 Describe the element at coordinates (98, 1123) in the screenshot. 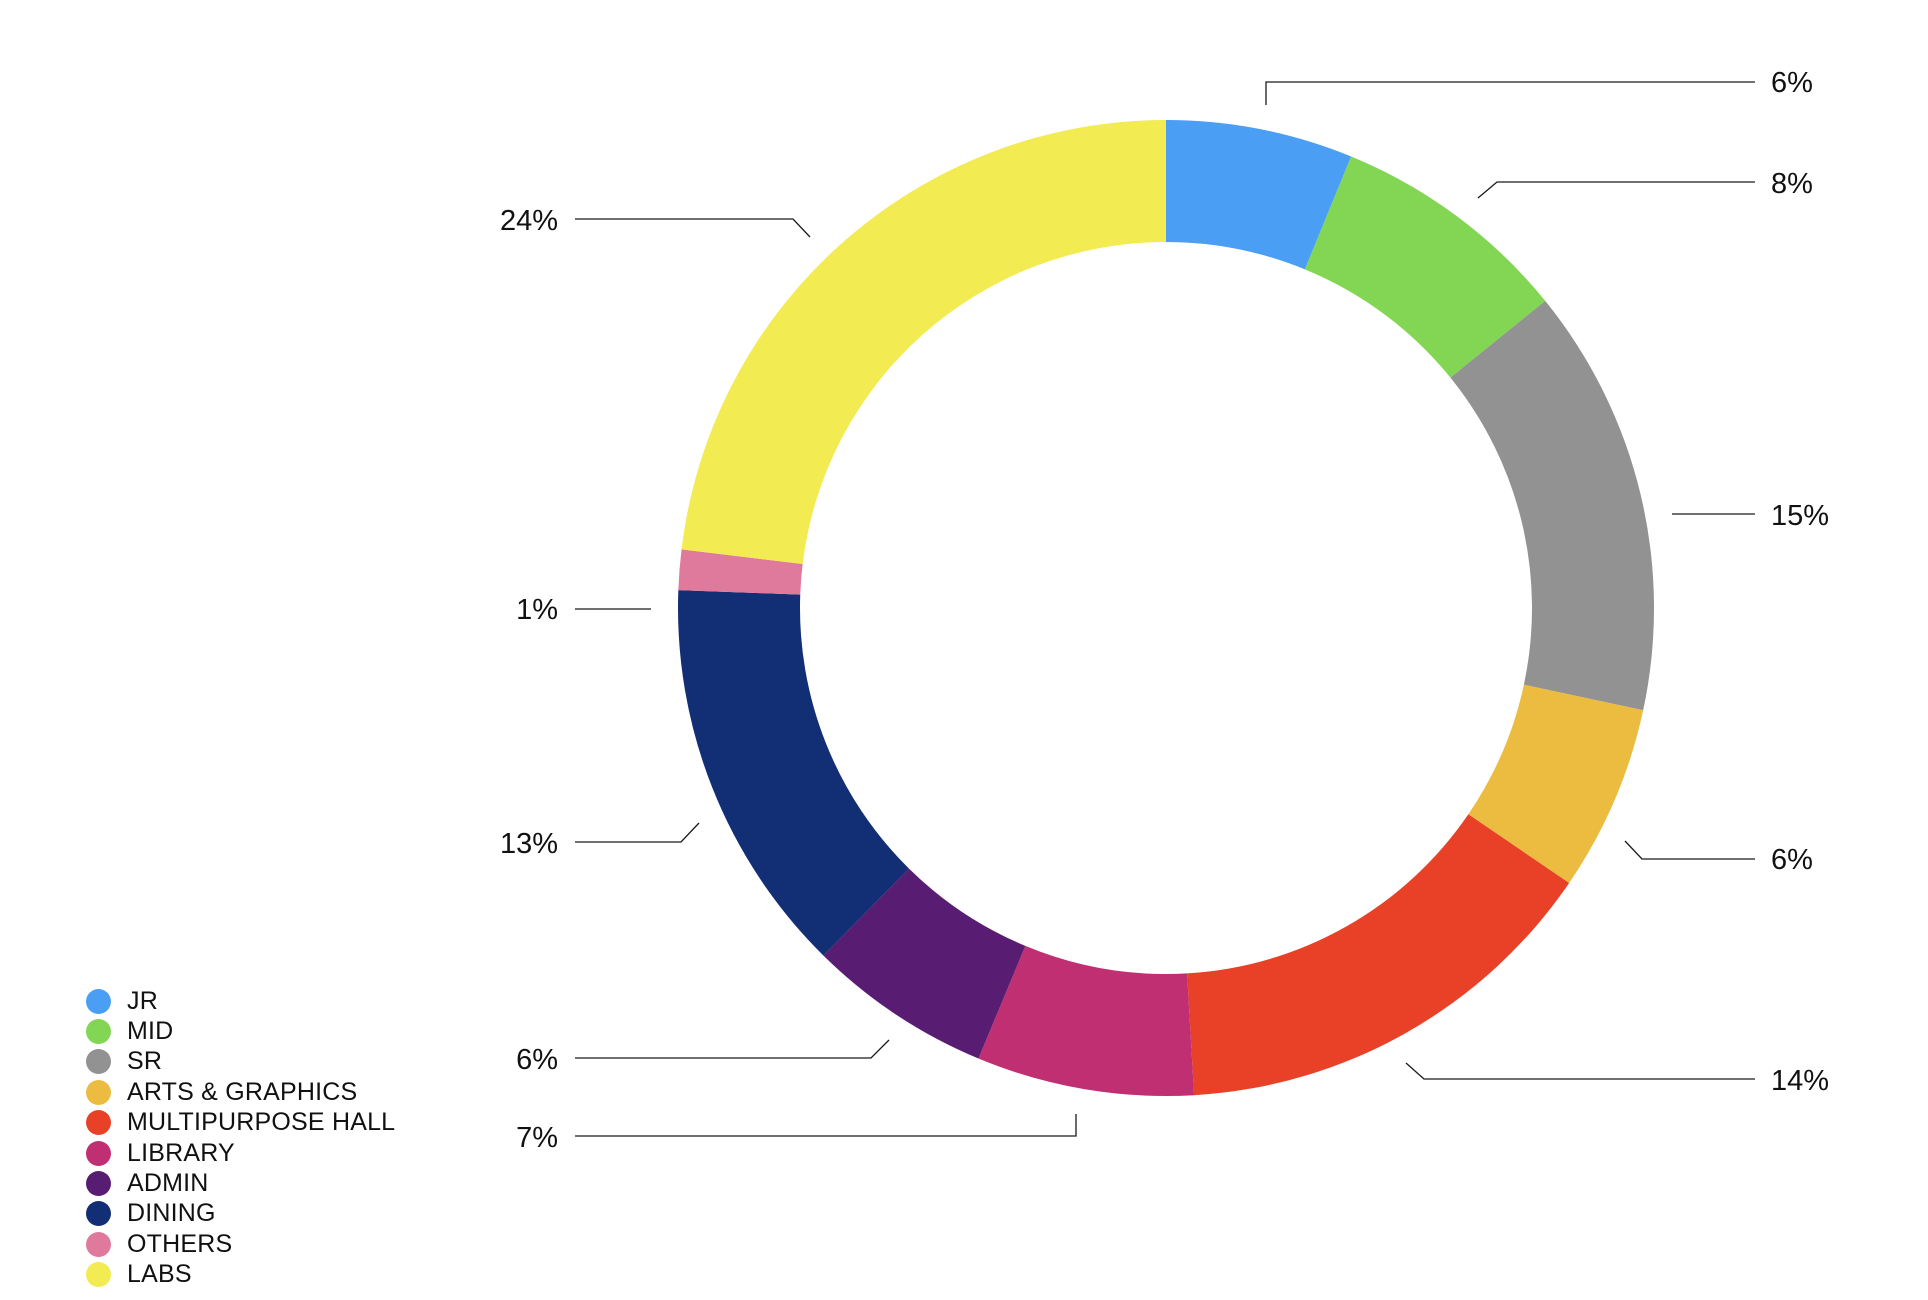

I see `legend-swatch-multipurpose-hall` at that location.